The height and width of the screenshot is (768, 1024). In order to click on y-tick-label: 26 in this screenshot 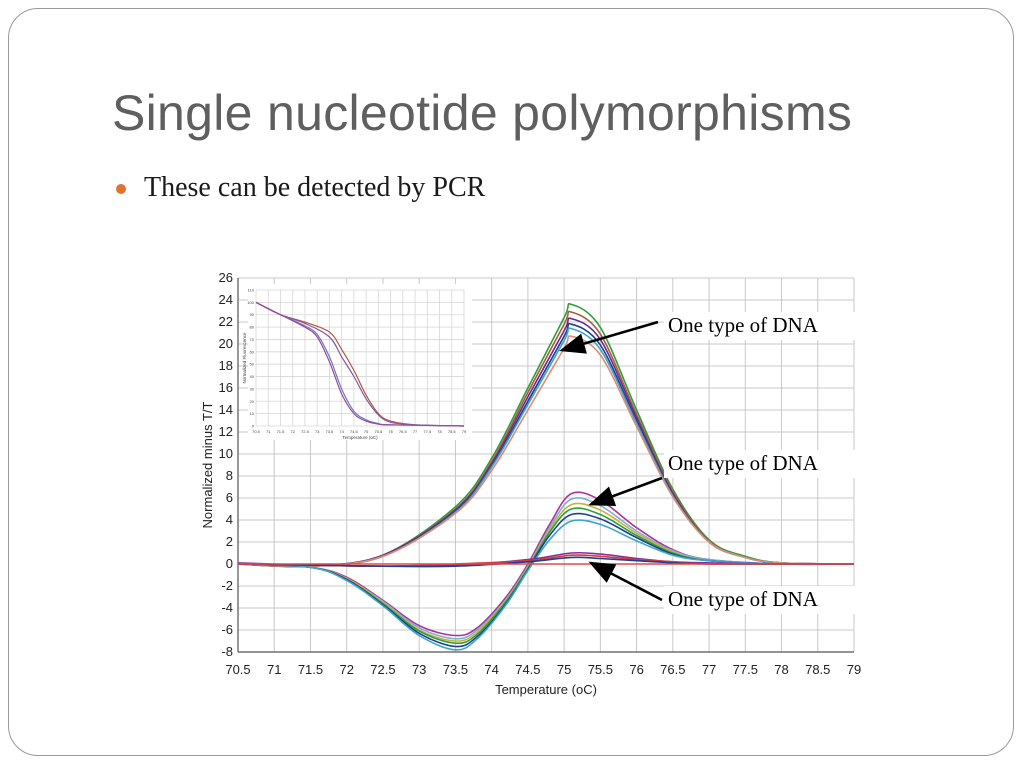, I will do `click(226, 277)`.